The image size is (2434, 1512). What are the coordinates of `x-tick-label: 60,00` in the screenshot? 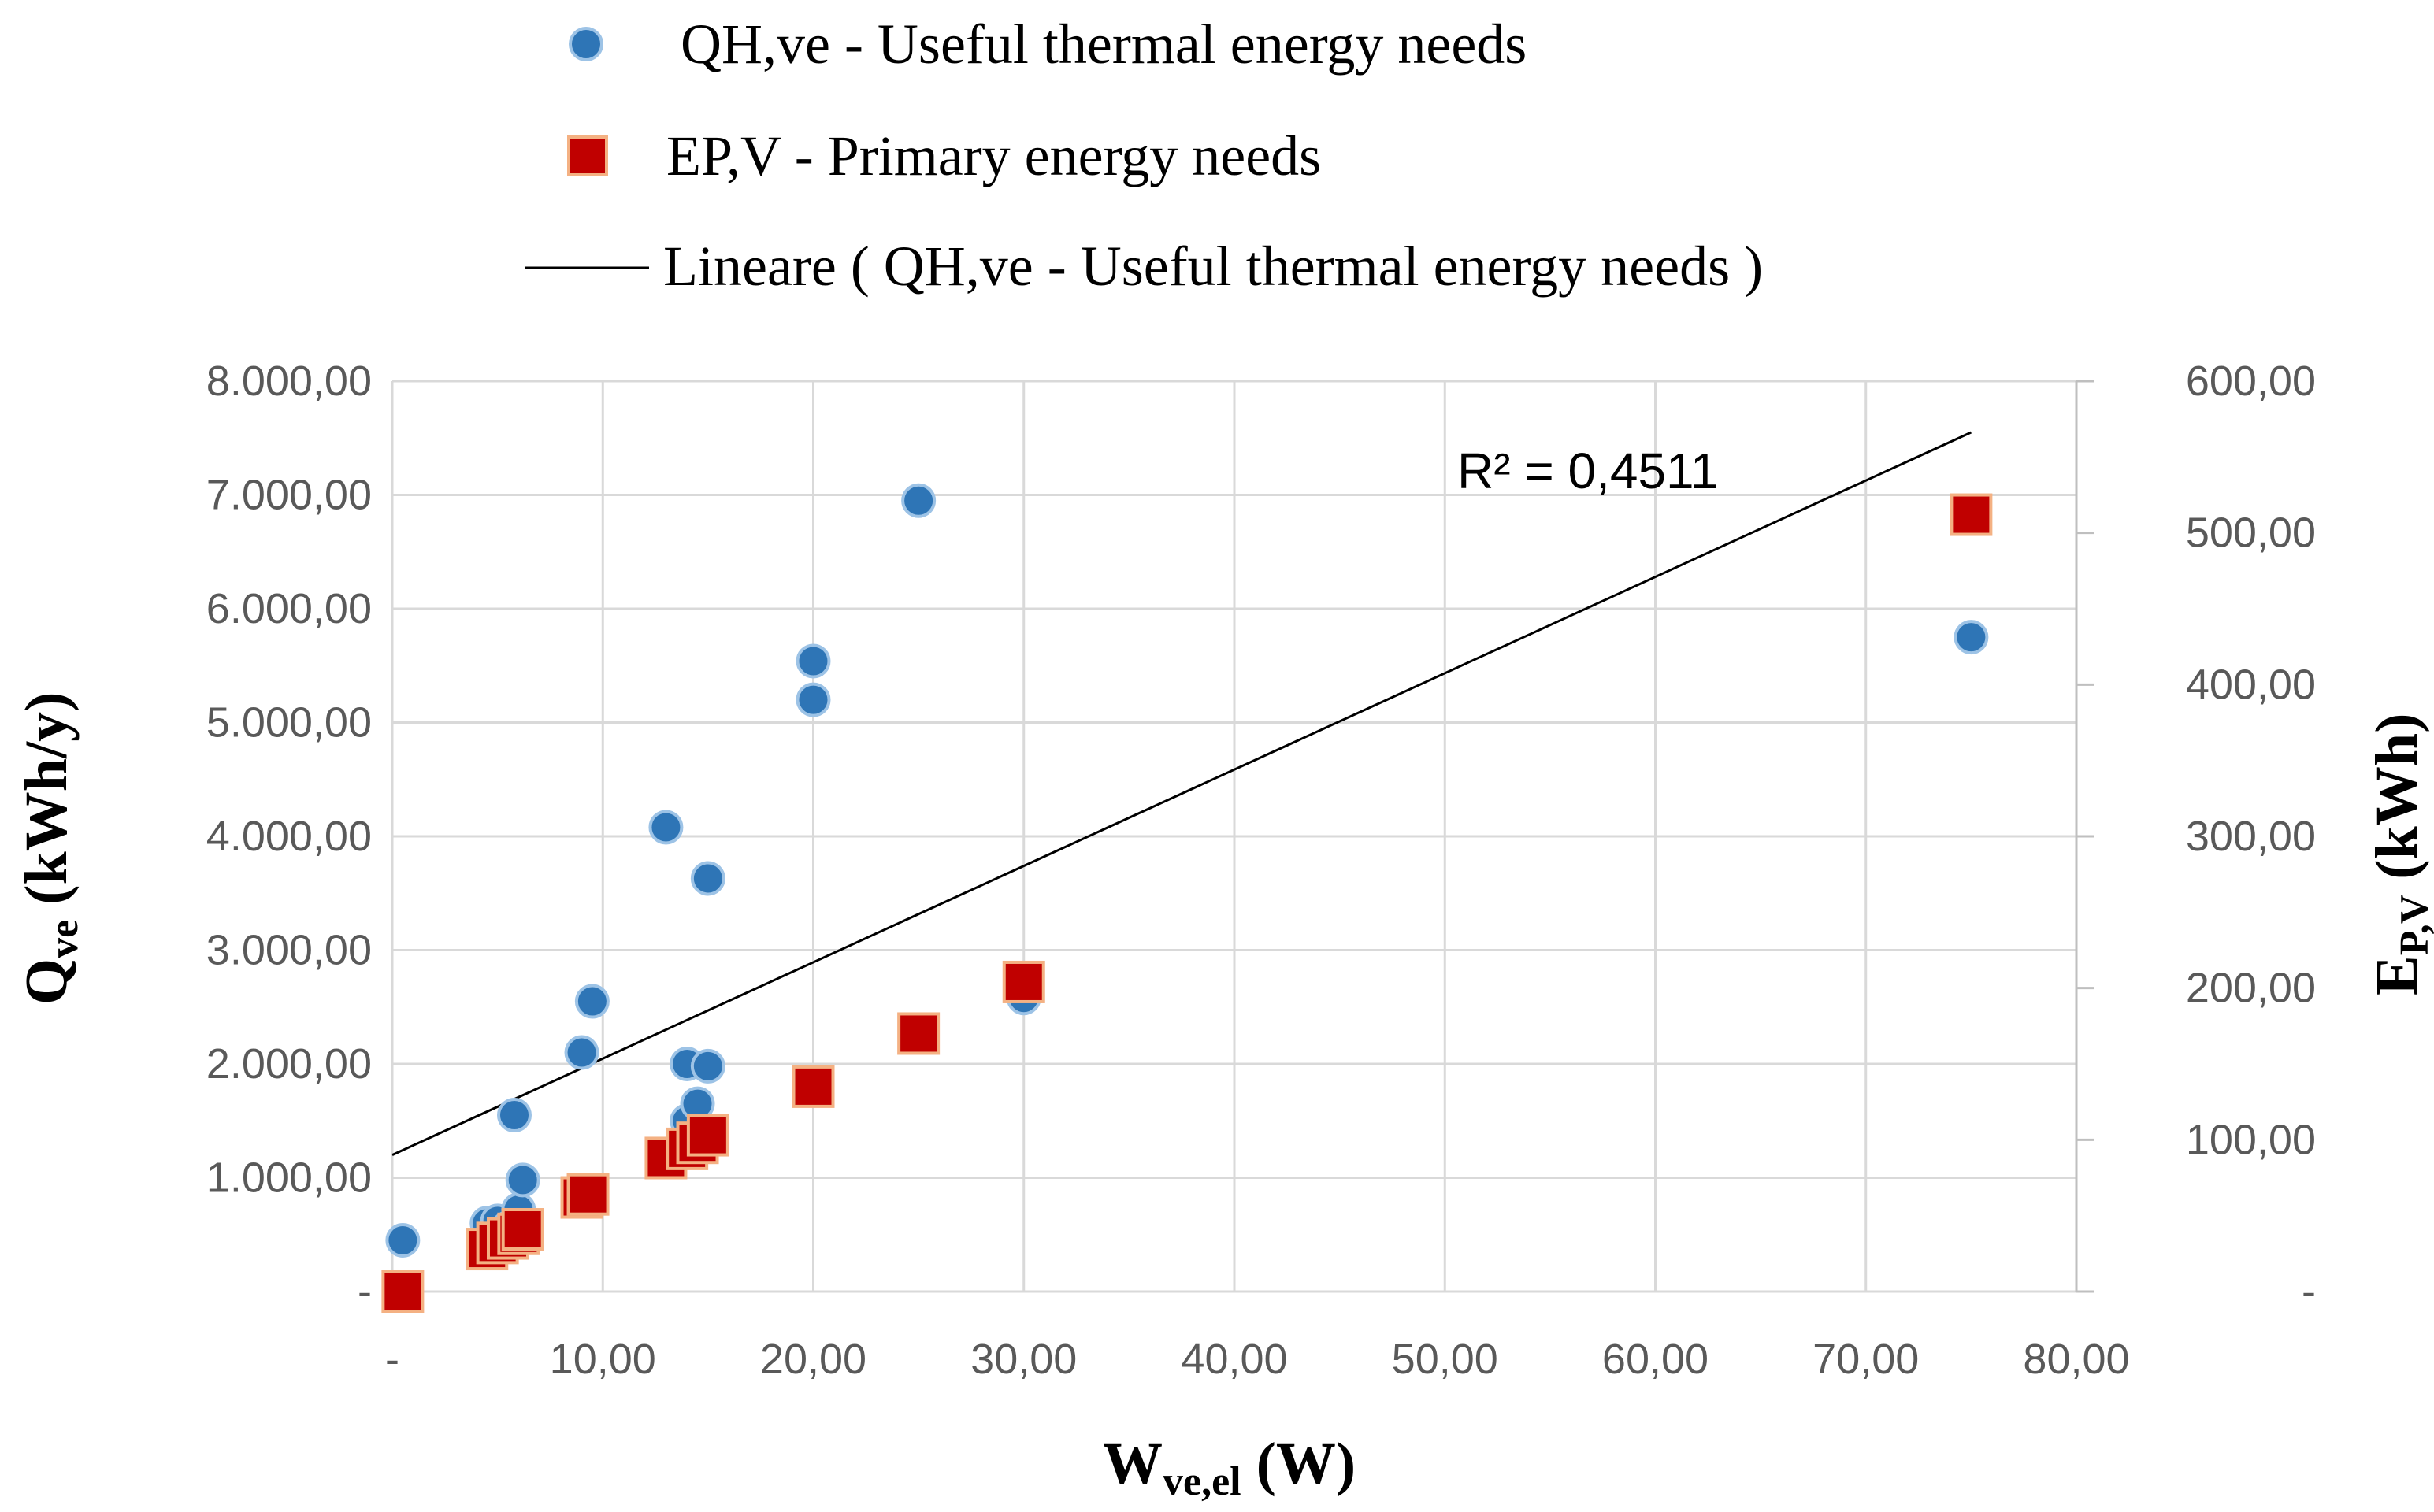 It's located at (1656, 1359).